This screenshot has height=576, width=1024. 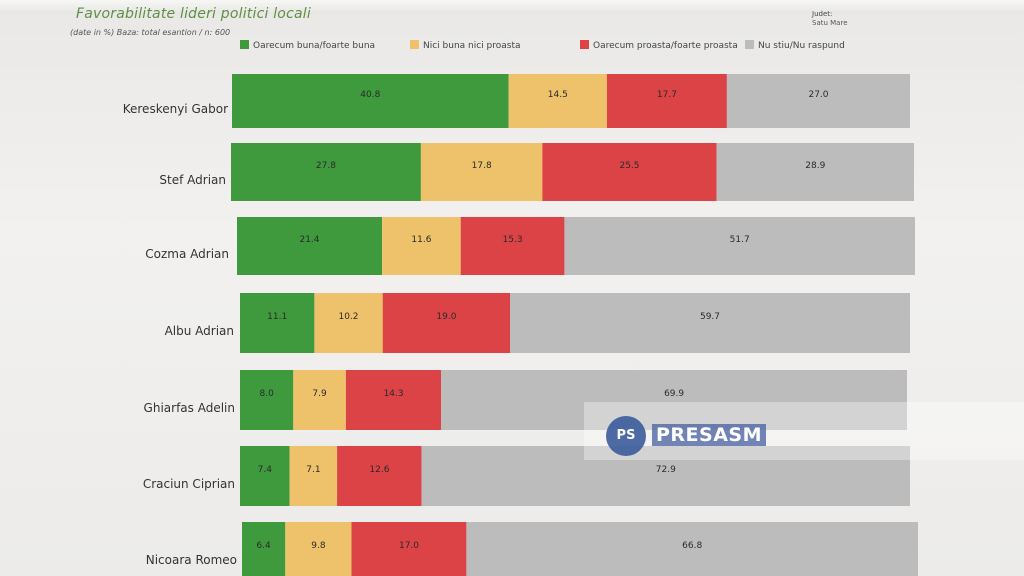 I want to click on data-label-3-row-5: 14.3, so click(x=394, y=394).